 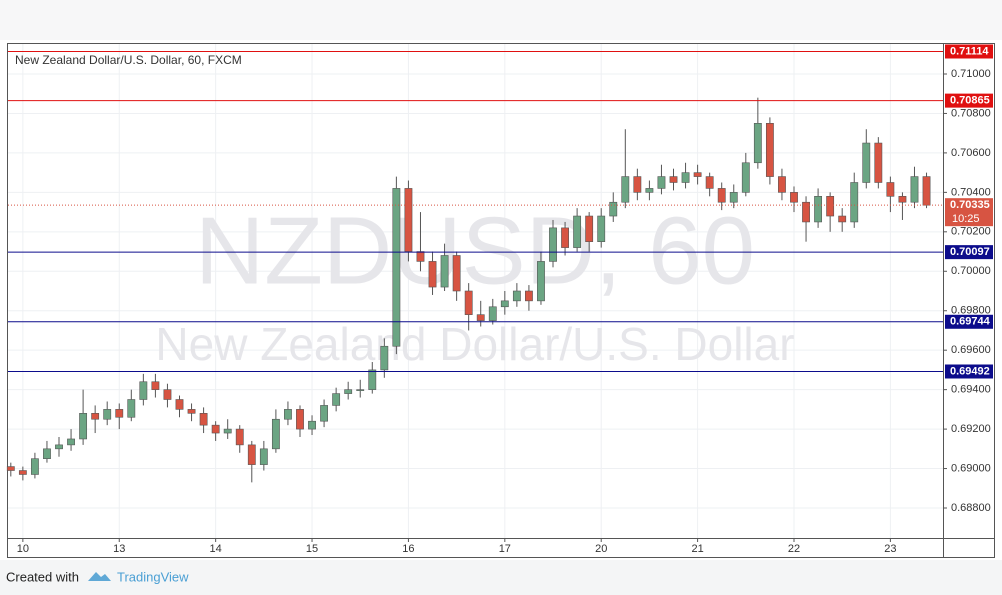 What do you see at coordinates (601, 549) in the screenshot?
I see `x-tick-label: 20` at bounding box center [601, 549].